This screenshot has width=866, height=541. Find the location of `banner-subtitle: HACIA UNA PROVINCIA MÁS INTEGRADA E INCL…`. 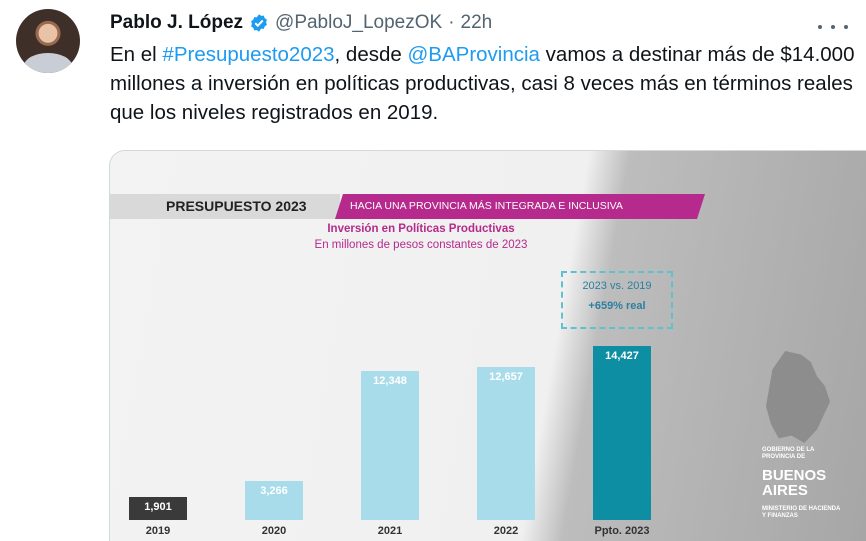

banner-subtitle: HACIA UNA PROVINCIA MÁS INTEGRADA E INCL… is located at coordinates (486, 206).